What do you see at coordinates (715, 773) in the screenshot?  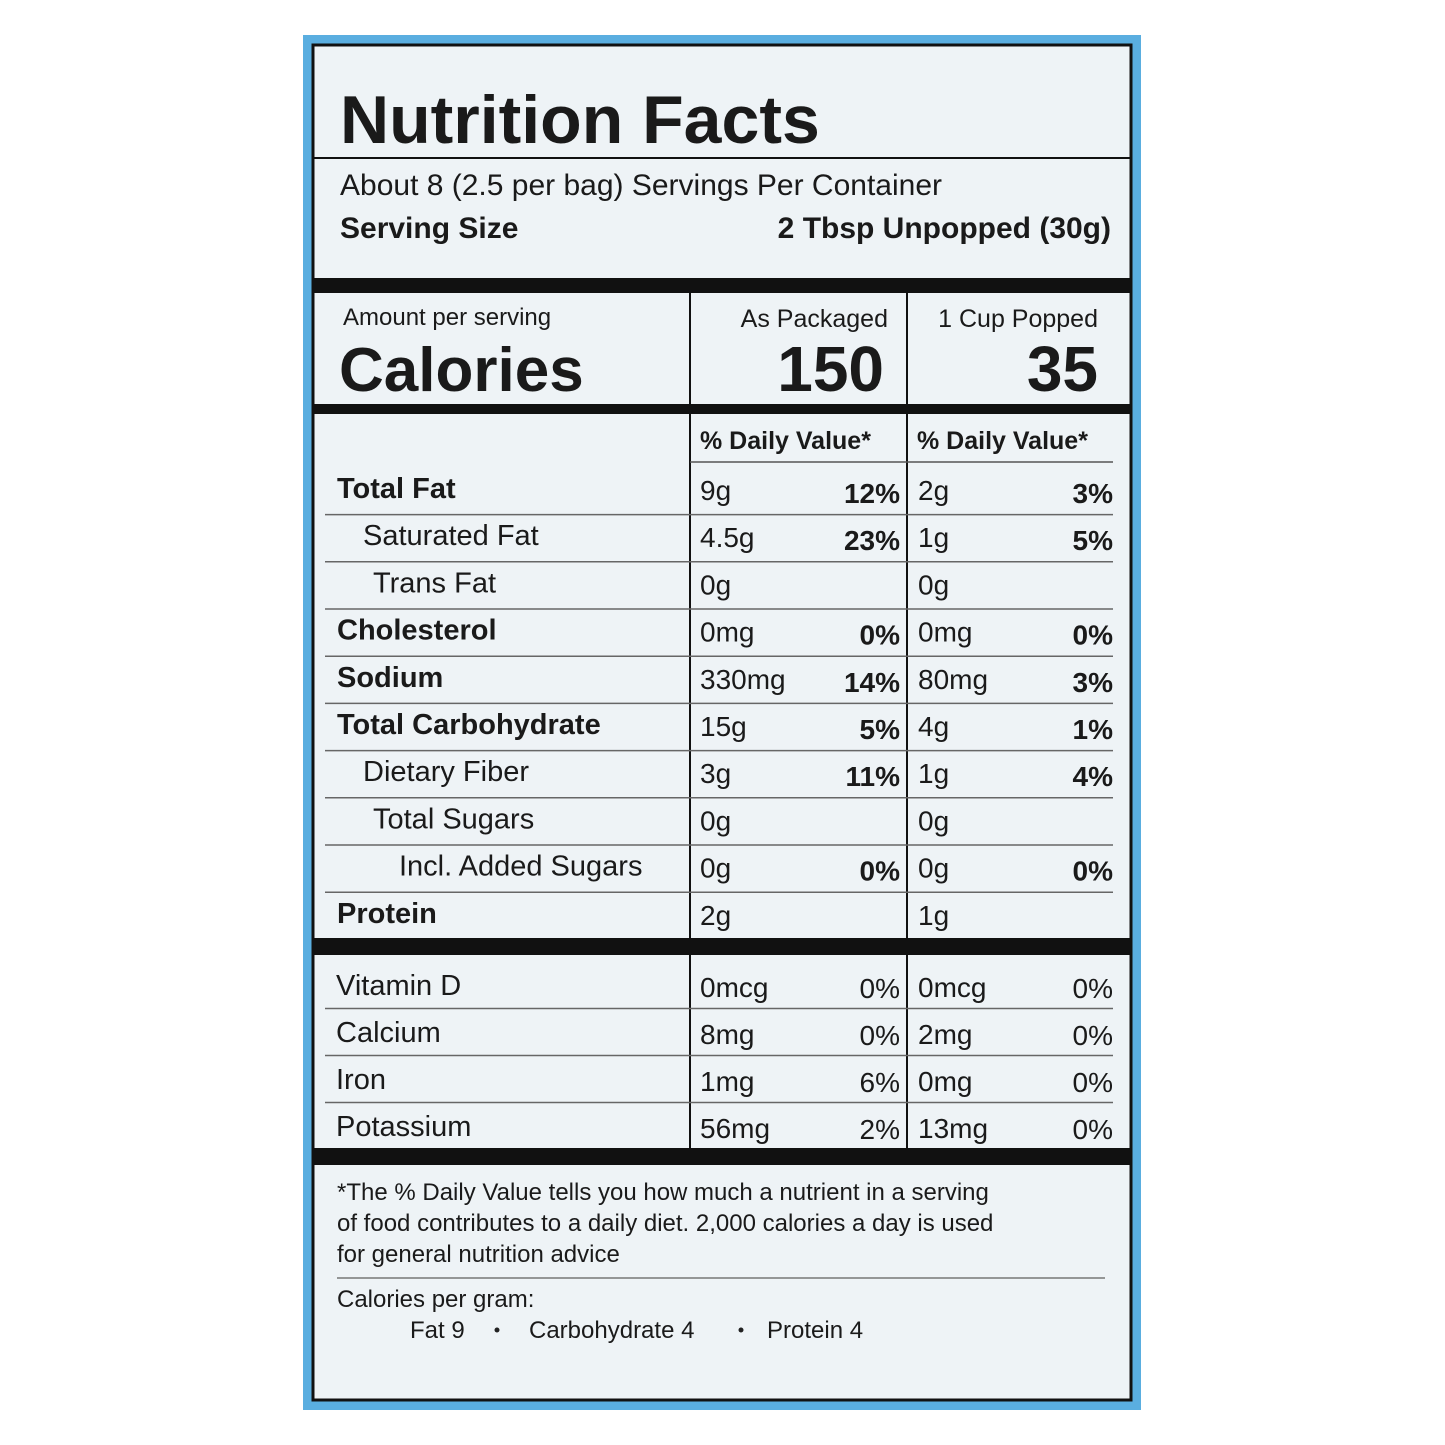 I see `nutrient-amount: 3g` at bounding box center [715, 773].